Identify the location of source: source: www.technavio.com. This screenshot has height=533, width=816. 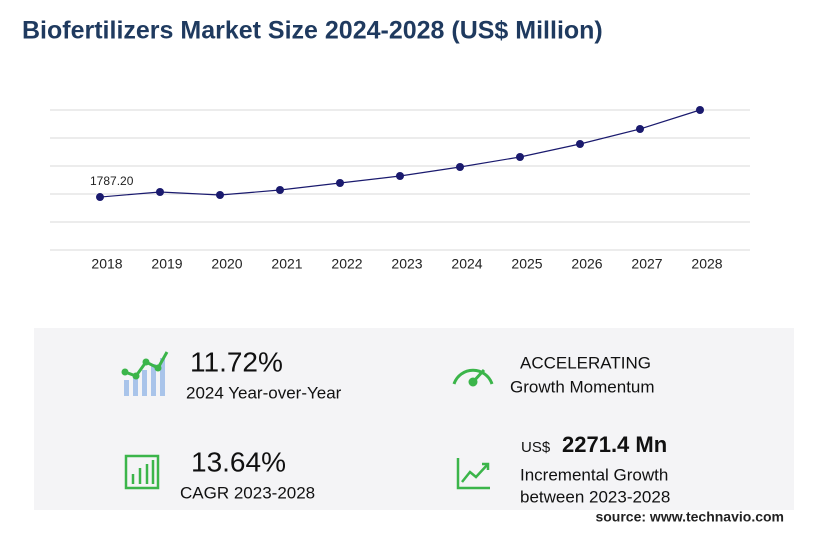
(689, 517).